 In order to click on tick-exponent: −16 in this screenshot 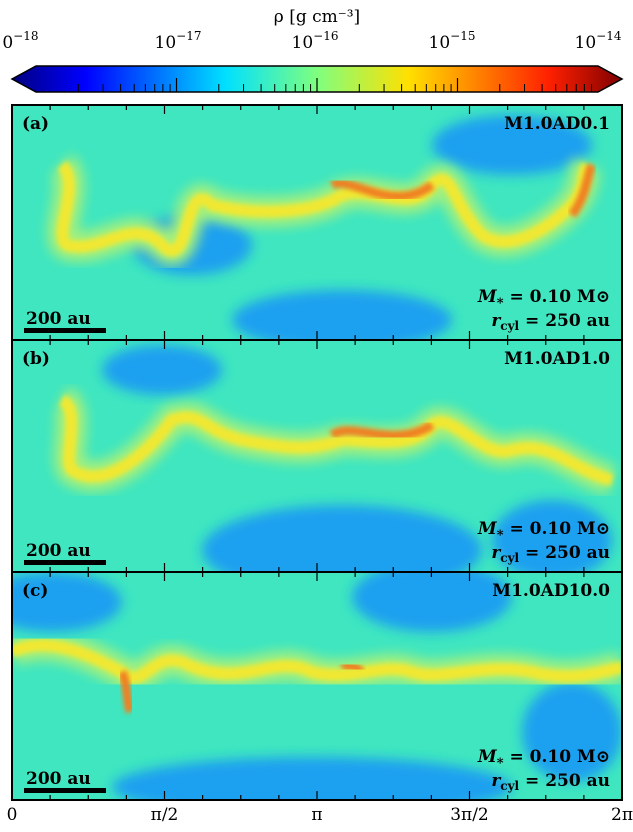, I will do `click(325, 36)`.